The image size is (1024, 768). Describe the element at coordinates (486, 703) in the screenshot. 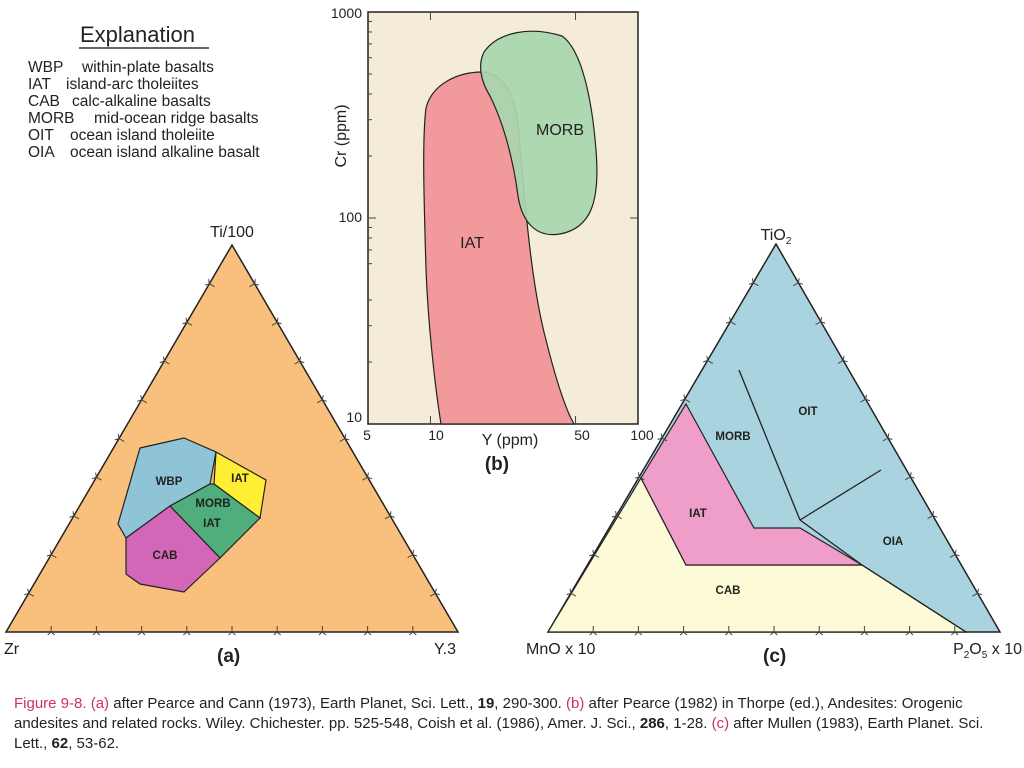

I see `caption-volume: 19` at that location.